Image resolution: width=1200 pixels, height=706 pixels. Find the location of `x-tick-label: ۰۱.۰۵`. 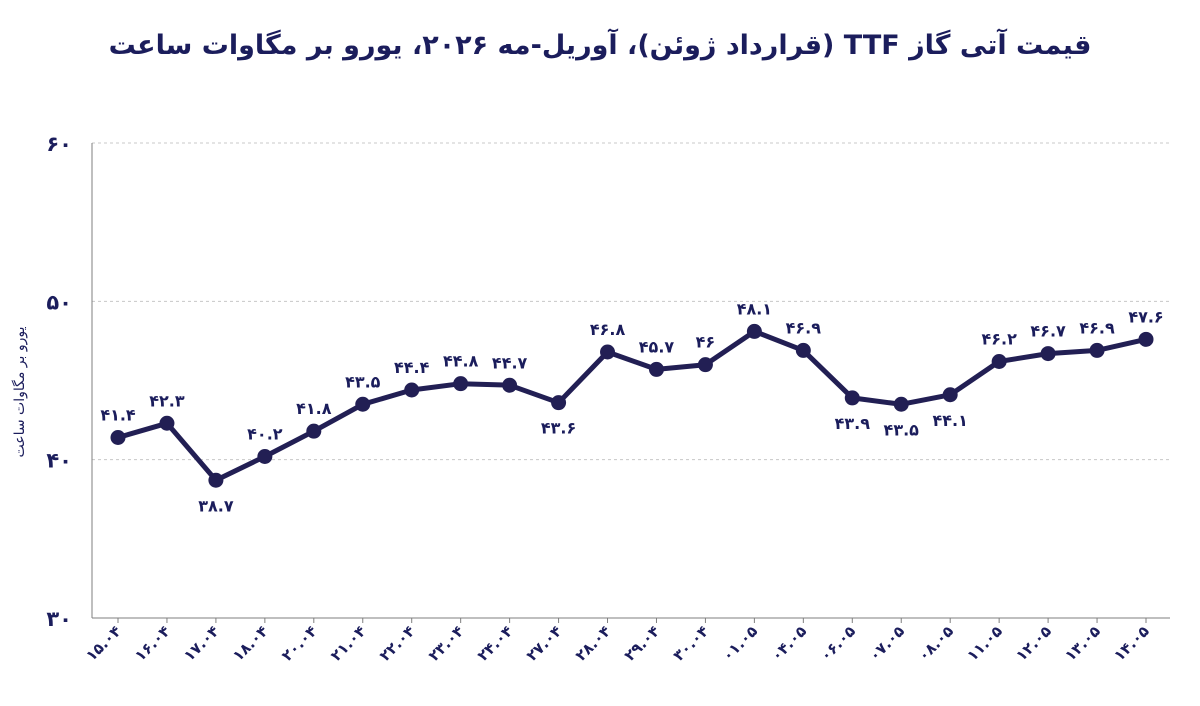

x-tick-label: ۰۱.۰۵ is located at coordinates (740, 643).